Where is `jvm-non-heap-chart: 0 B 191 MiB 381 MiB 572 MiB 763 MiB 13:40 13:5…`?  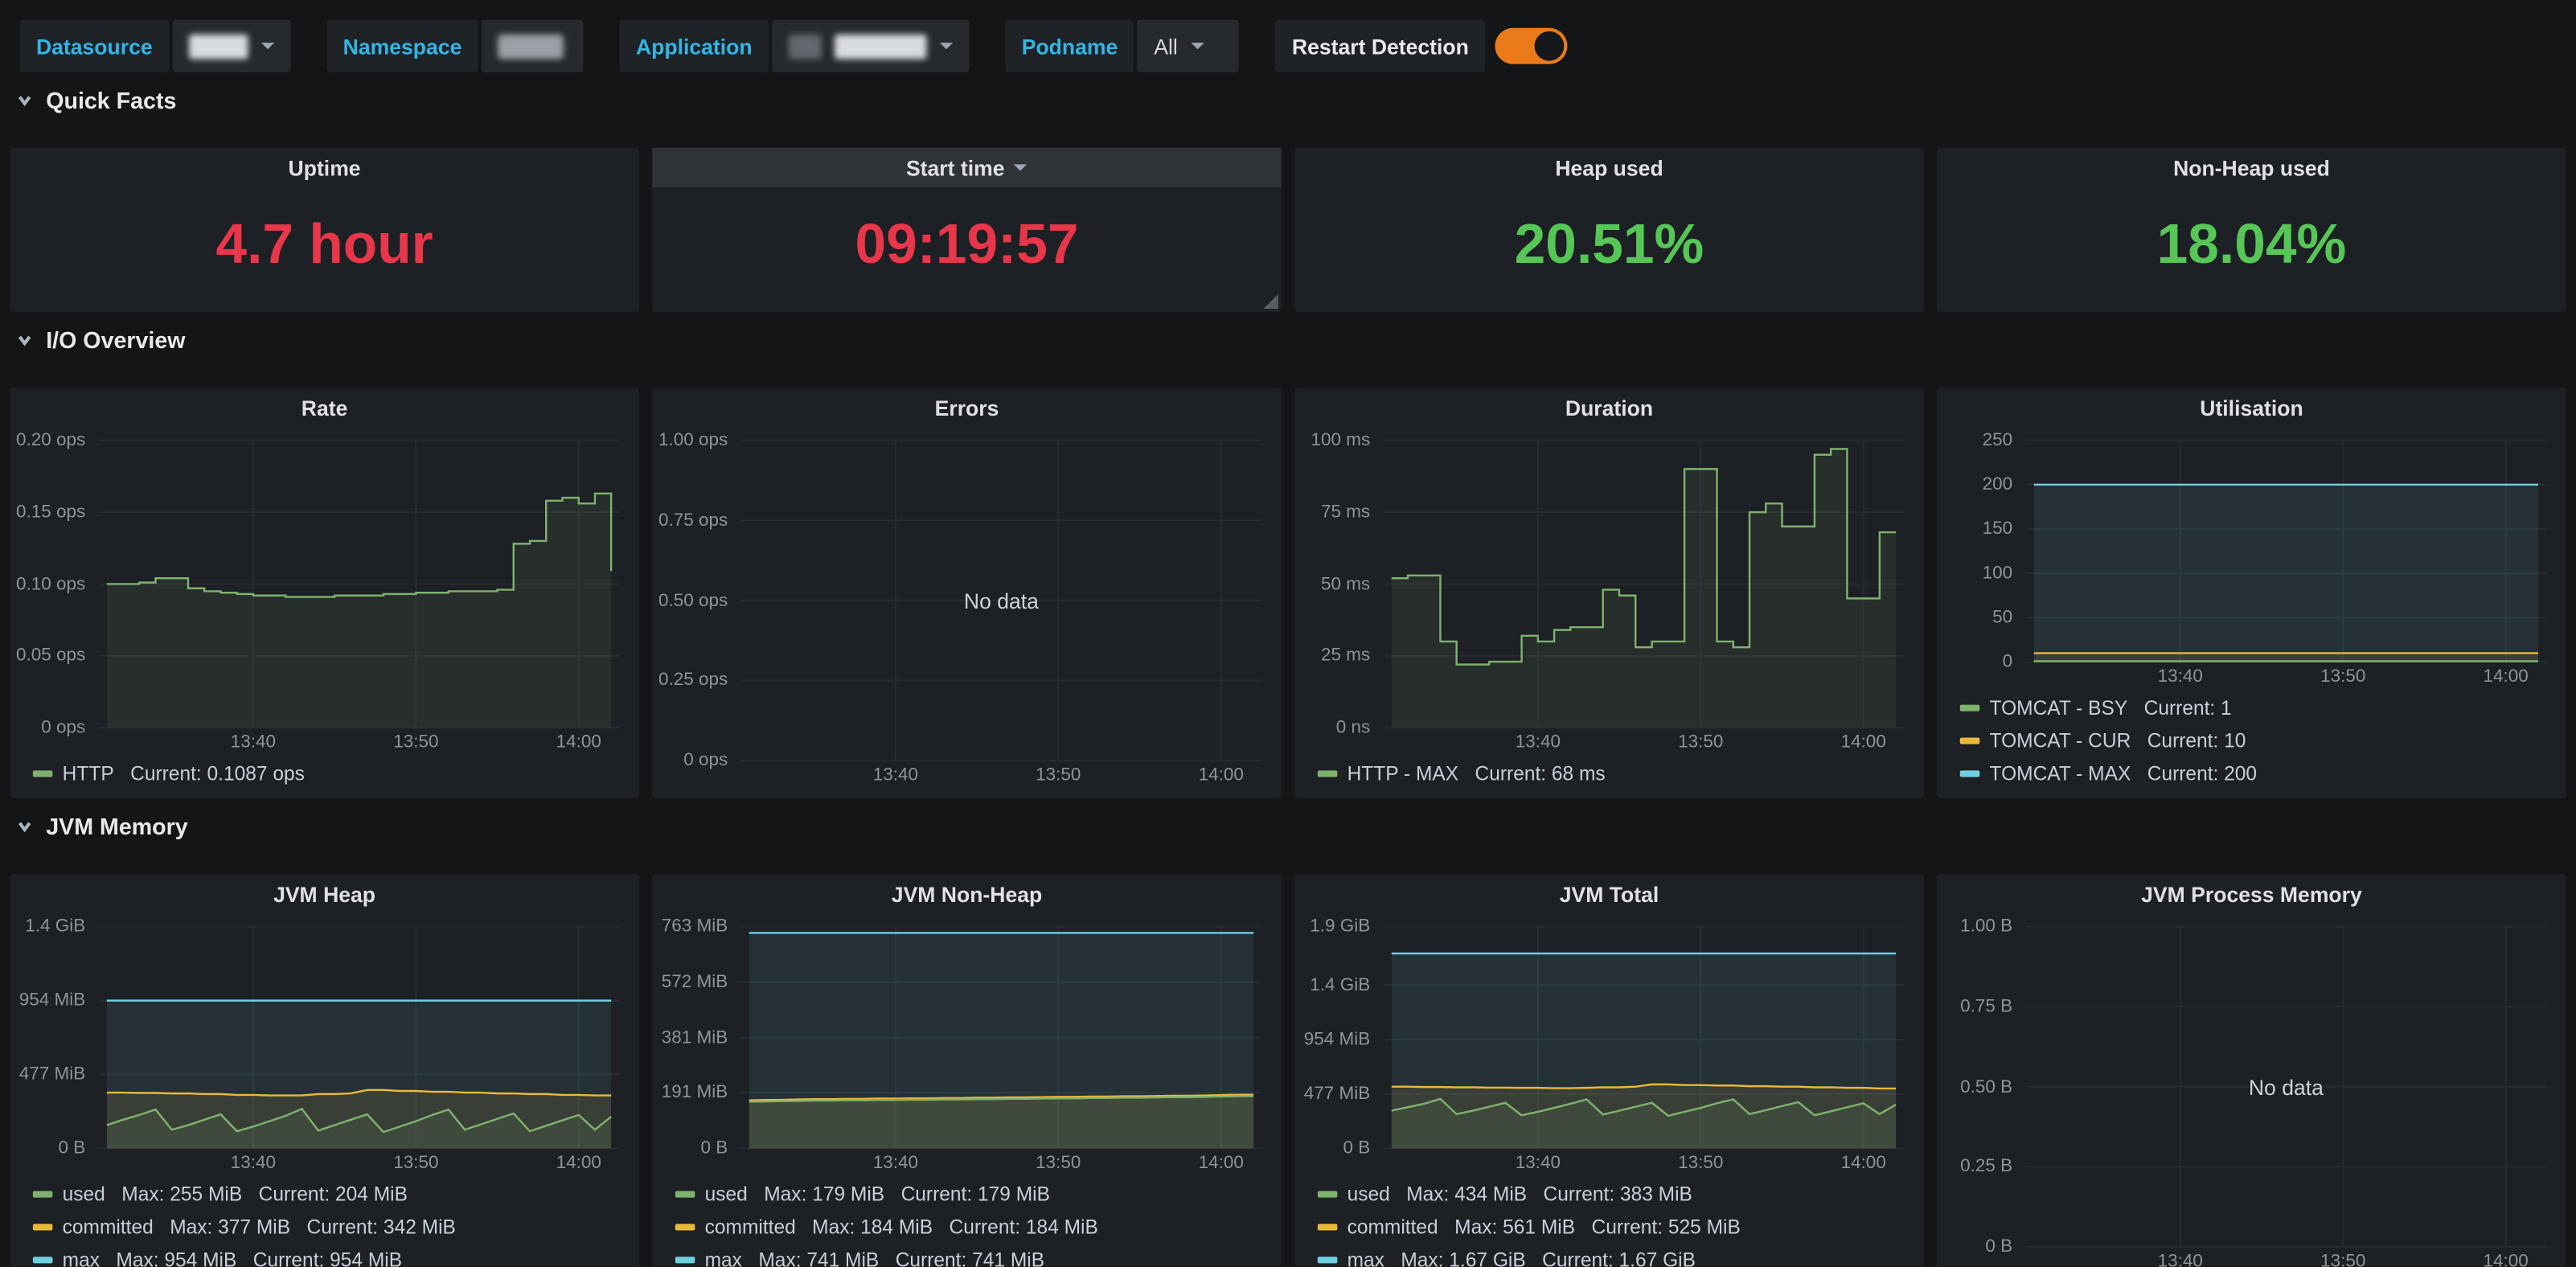
jvm-non-heap-chart: 0 B 191 MiB 381 MiB 572 MiB 763 MiB 13:40 13:5… is located at coordinates (967, 1045).